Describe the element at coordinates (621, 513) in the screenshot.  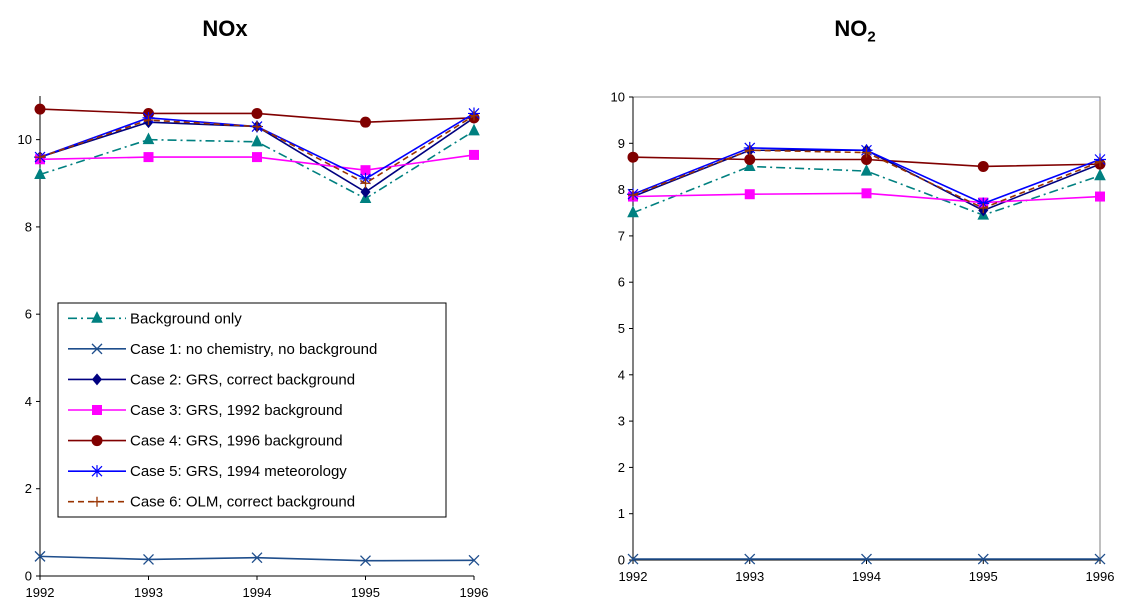
I see `y-tick-label: 1` at that location.